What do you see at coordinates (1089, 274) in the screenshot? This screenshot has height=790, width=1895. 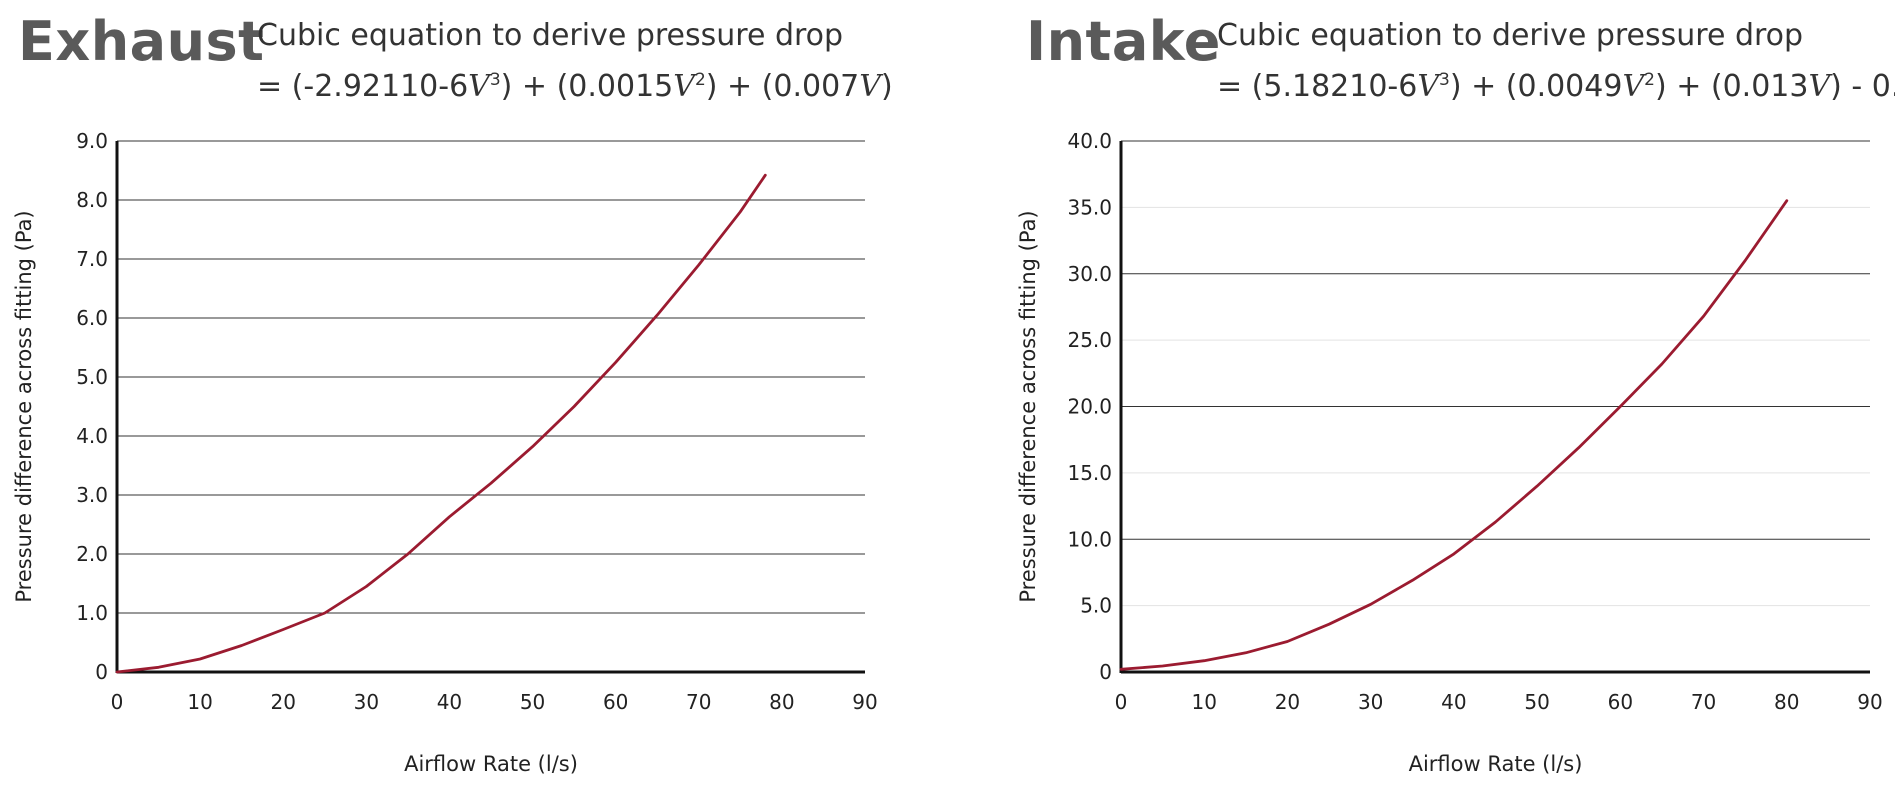 I see `y-tick-label: 30.0` at bounding box center [1089, 274].